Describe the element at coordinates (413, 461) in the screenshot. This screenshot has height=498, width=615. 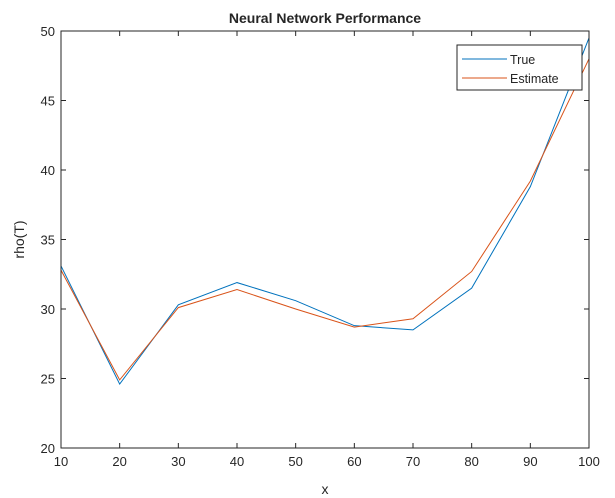
I see `x-tick-label: 70` at that location.